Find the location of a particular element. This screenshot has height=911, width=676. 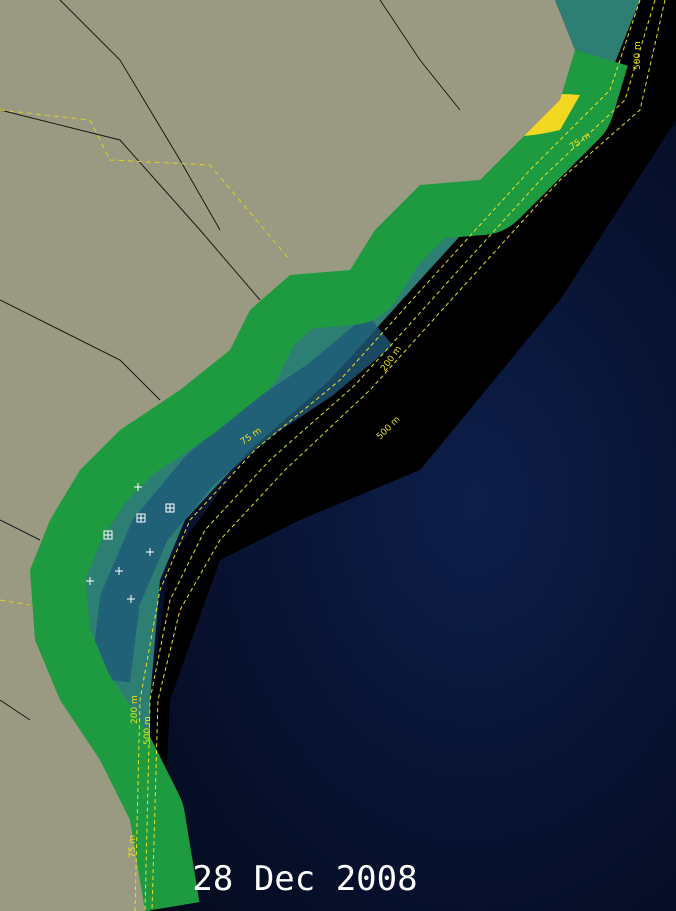

isobath-label: 200 m is located at coordinates (135, 709).